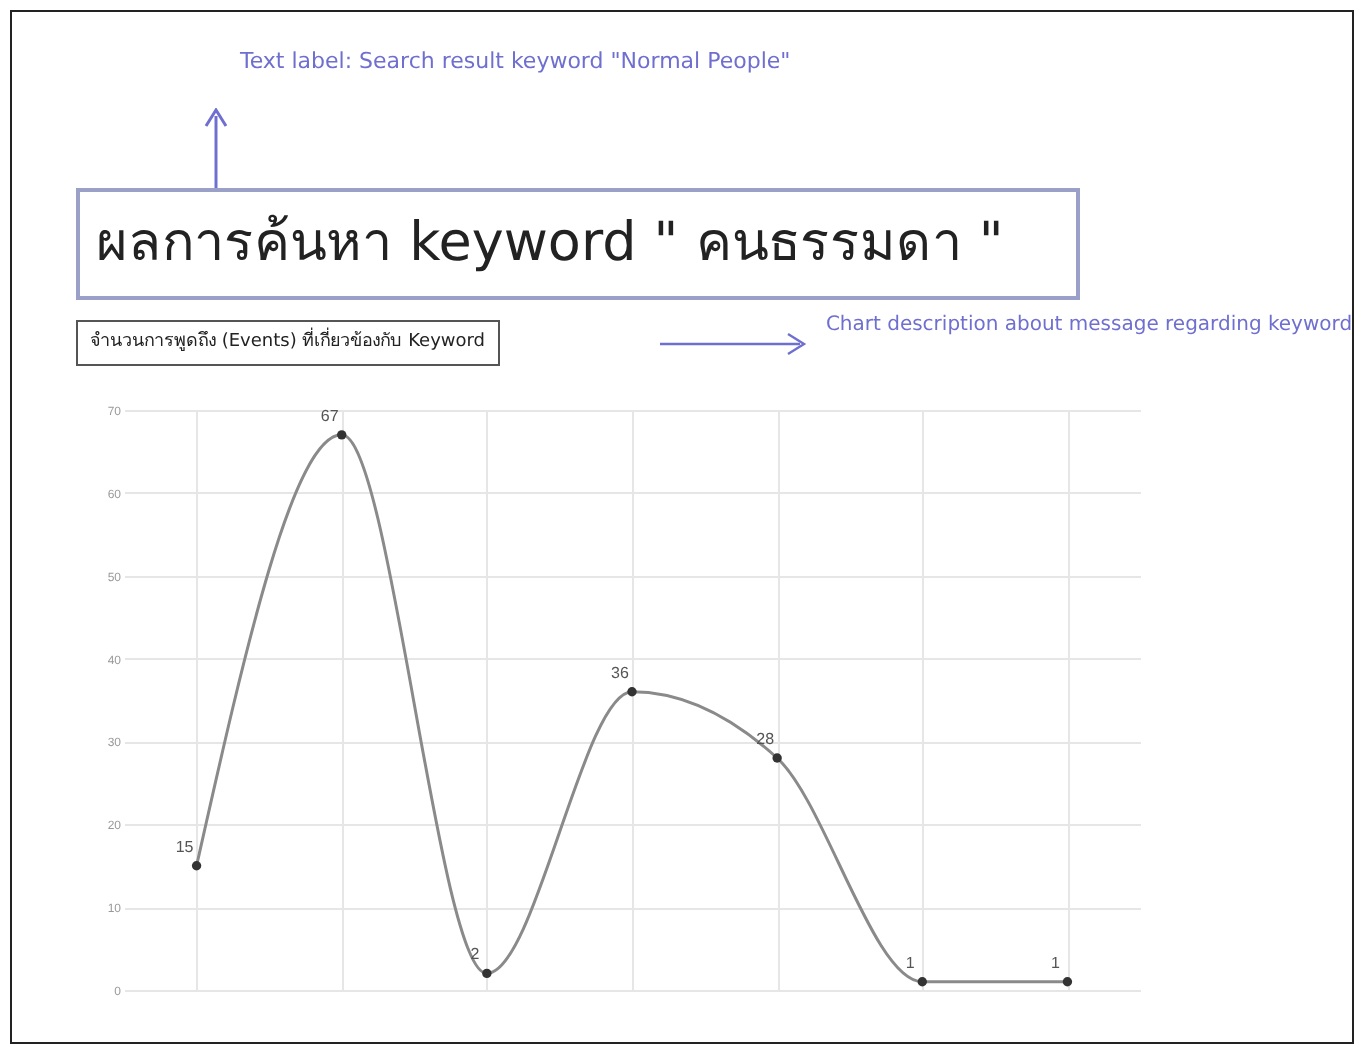  I want to click on chart-subtitle: จำนวนการพูดถึง (Events) ที่เกี่ยวข้องกับ Keyword, so click(288, 343).